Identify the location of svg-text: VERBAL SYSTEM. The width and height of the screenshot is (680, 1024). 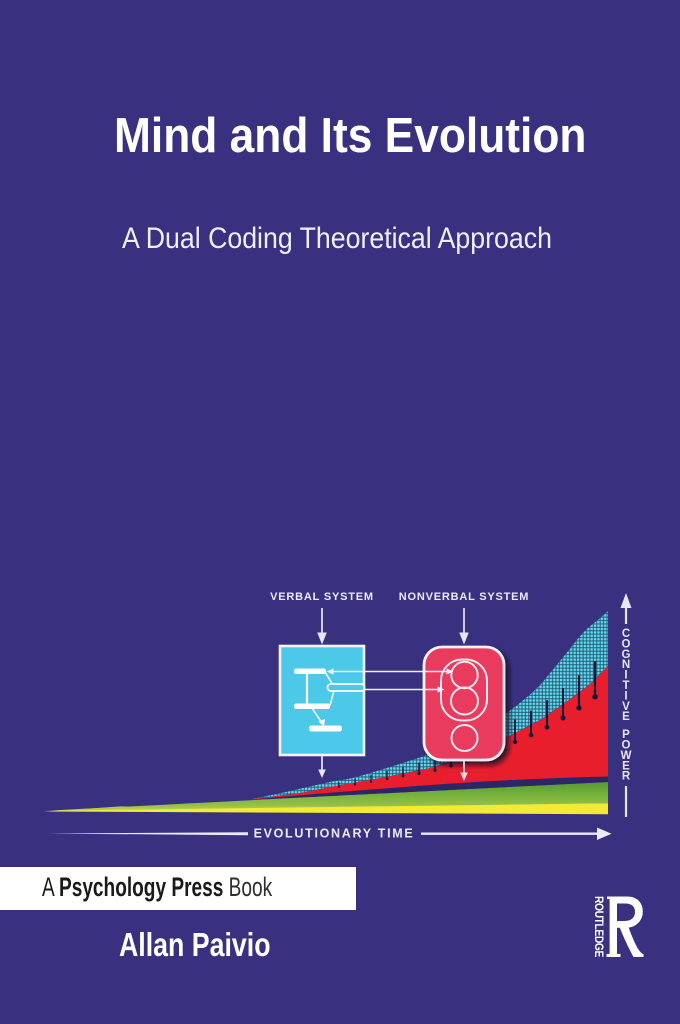
(322, 597).